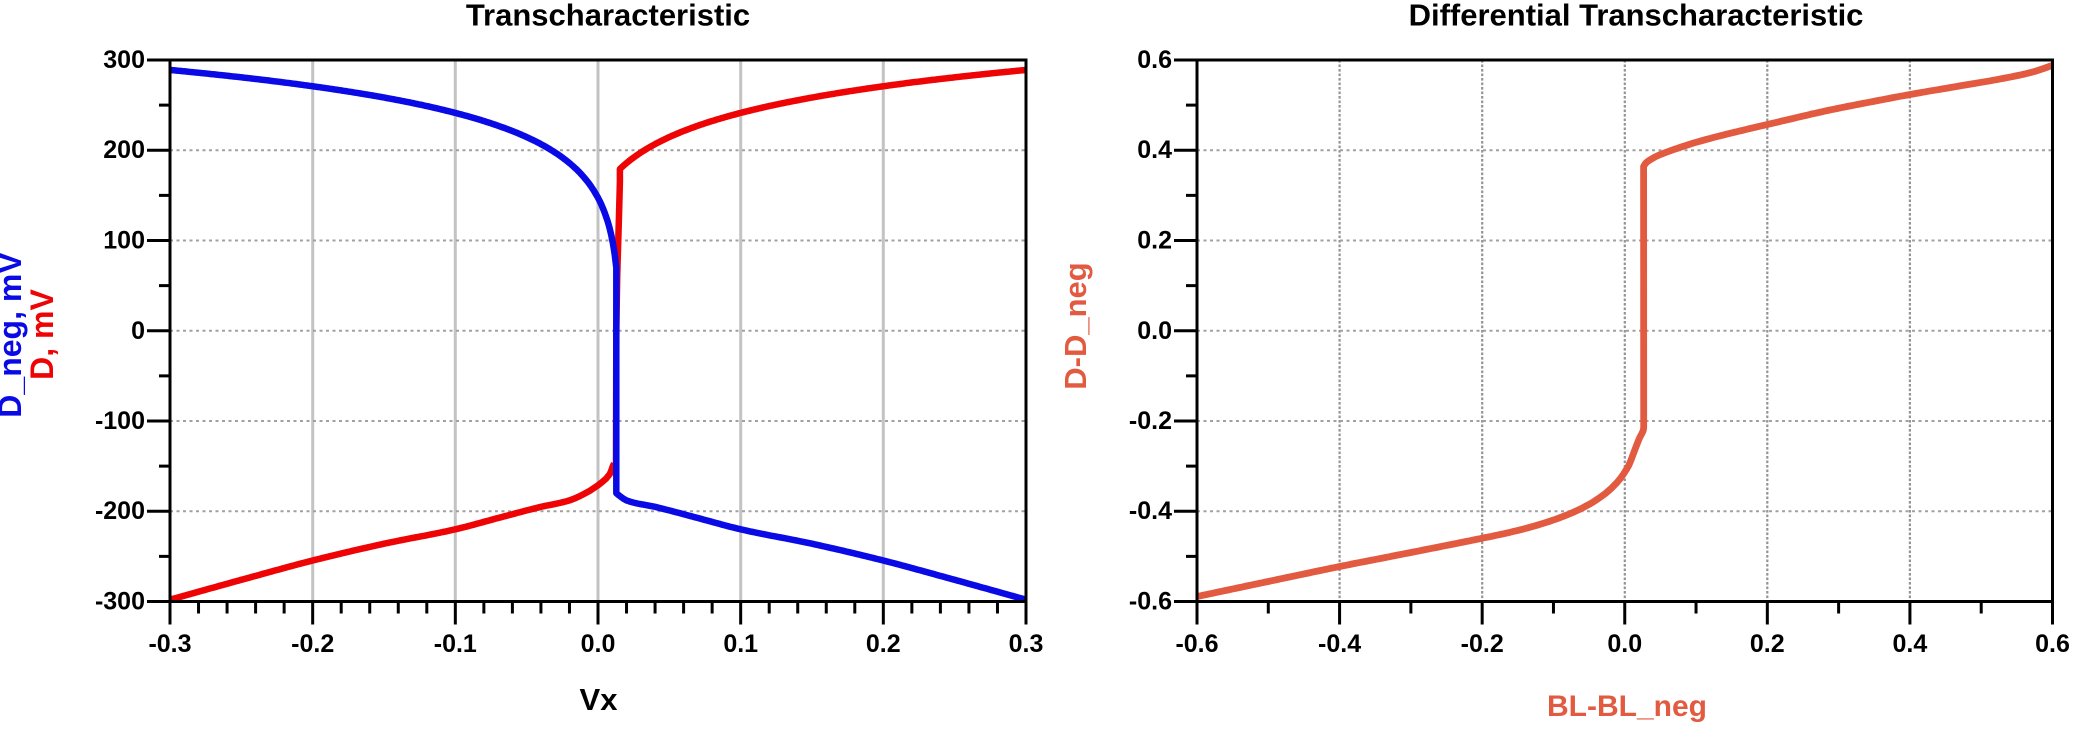 Image resolution: width=2075 pixels, height=729 pixels. I want to click on svg-text: D_neg, mV, so click(14, 335).